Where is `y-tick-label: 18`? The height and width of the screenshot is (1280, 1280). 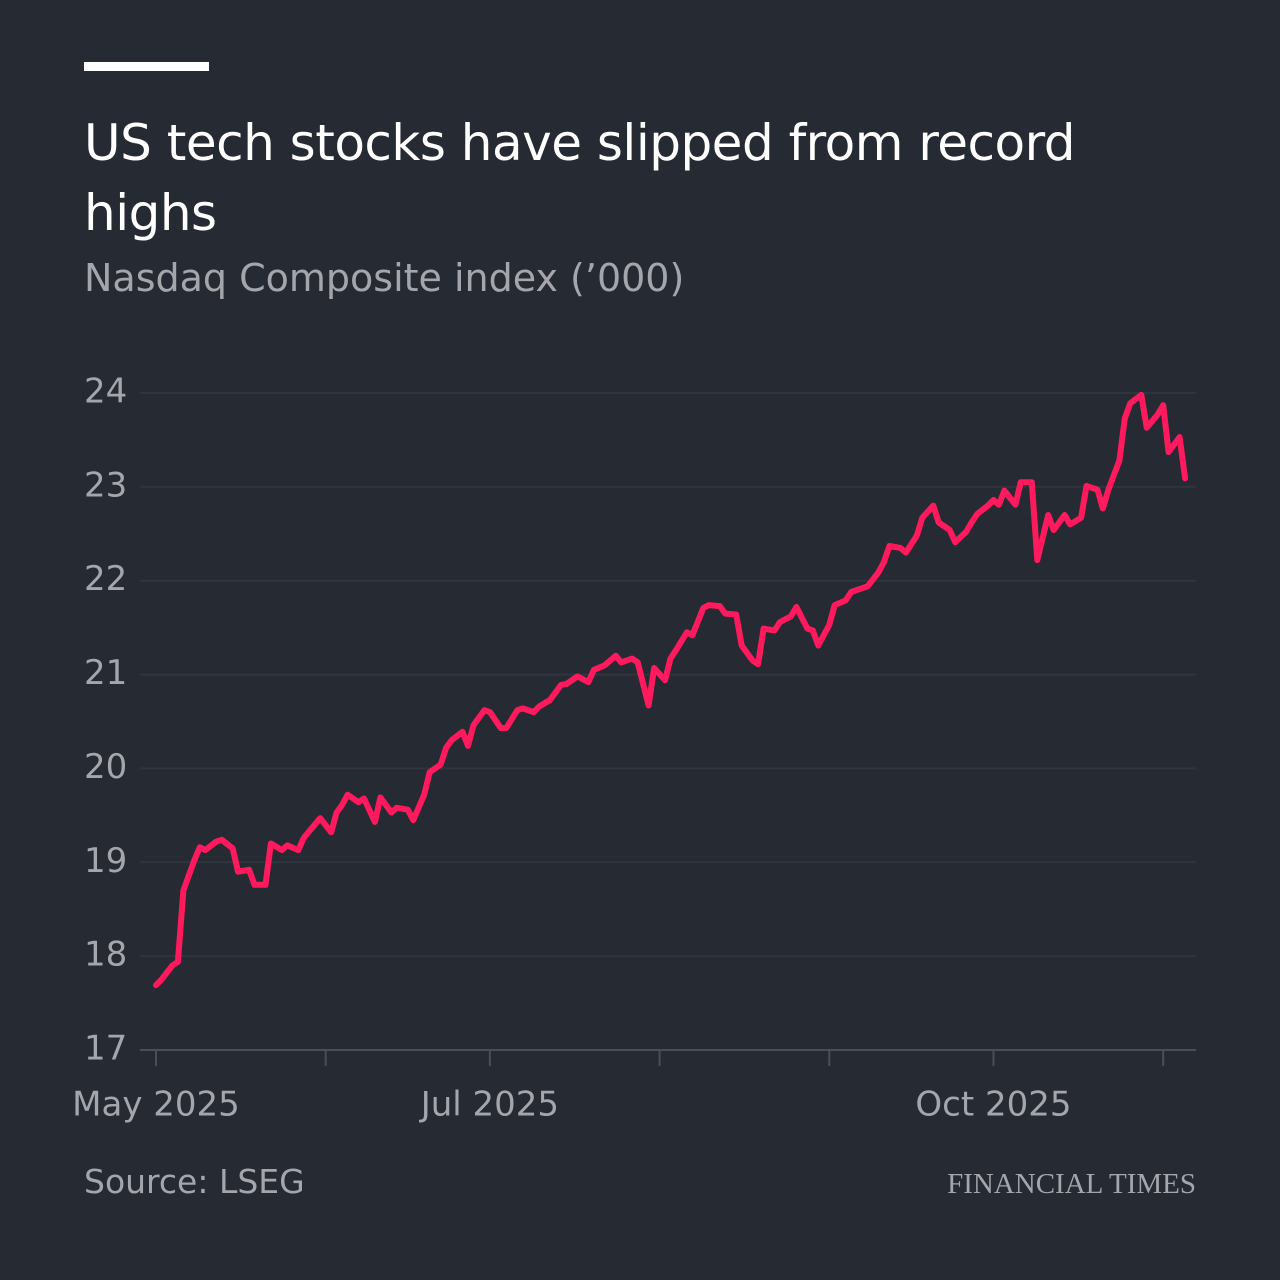 y-tick-label: 18 is located at coordinates (105, 955).